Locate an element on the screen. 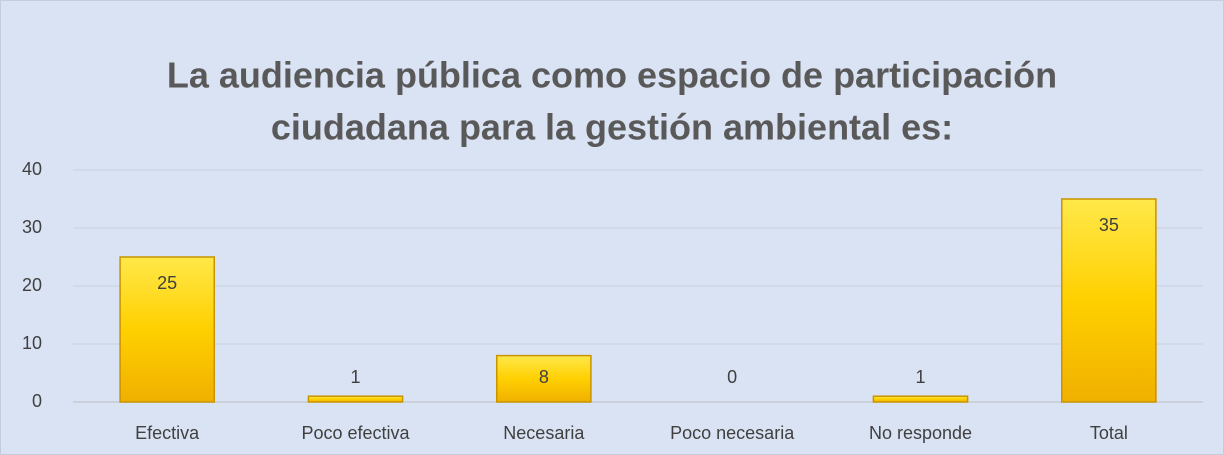 This screenshot has height=455, width=1224. y-tick-label: 10 is located at coordinates (32, 343).